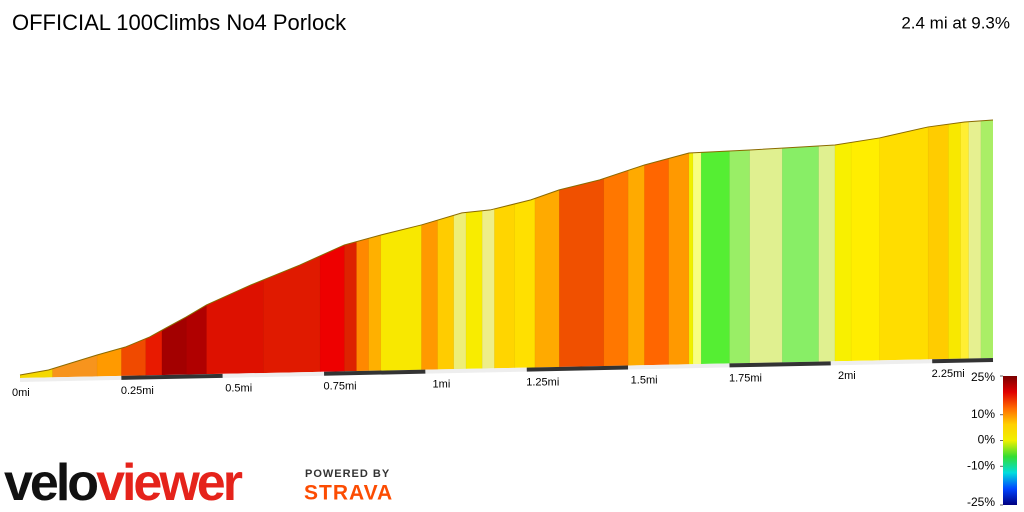 This screenshot has width=1024, height=512. I want to click on strava-logo: STRAVA, so click(348, 493).